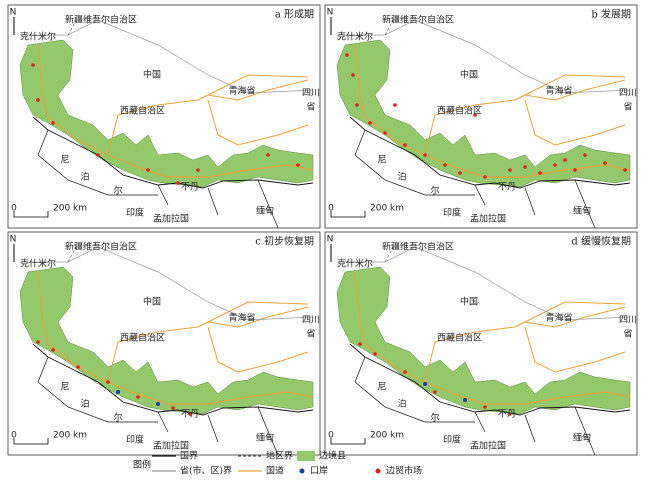  I want to click on legend-label: 省(市、区)界, so click(206, 471).